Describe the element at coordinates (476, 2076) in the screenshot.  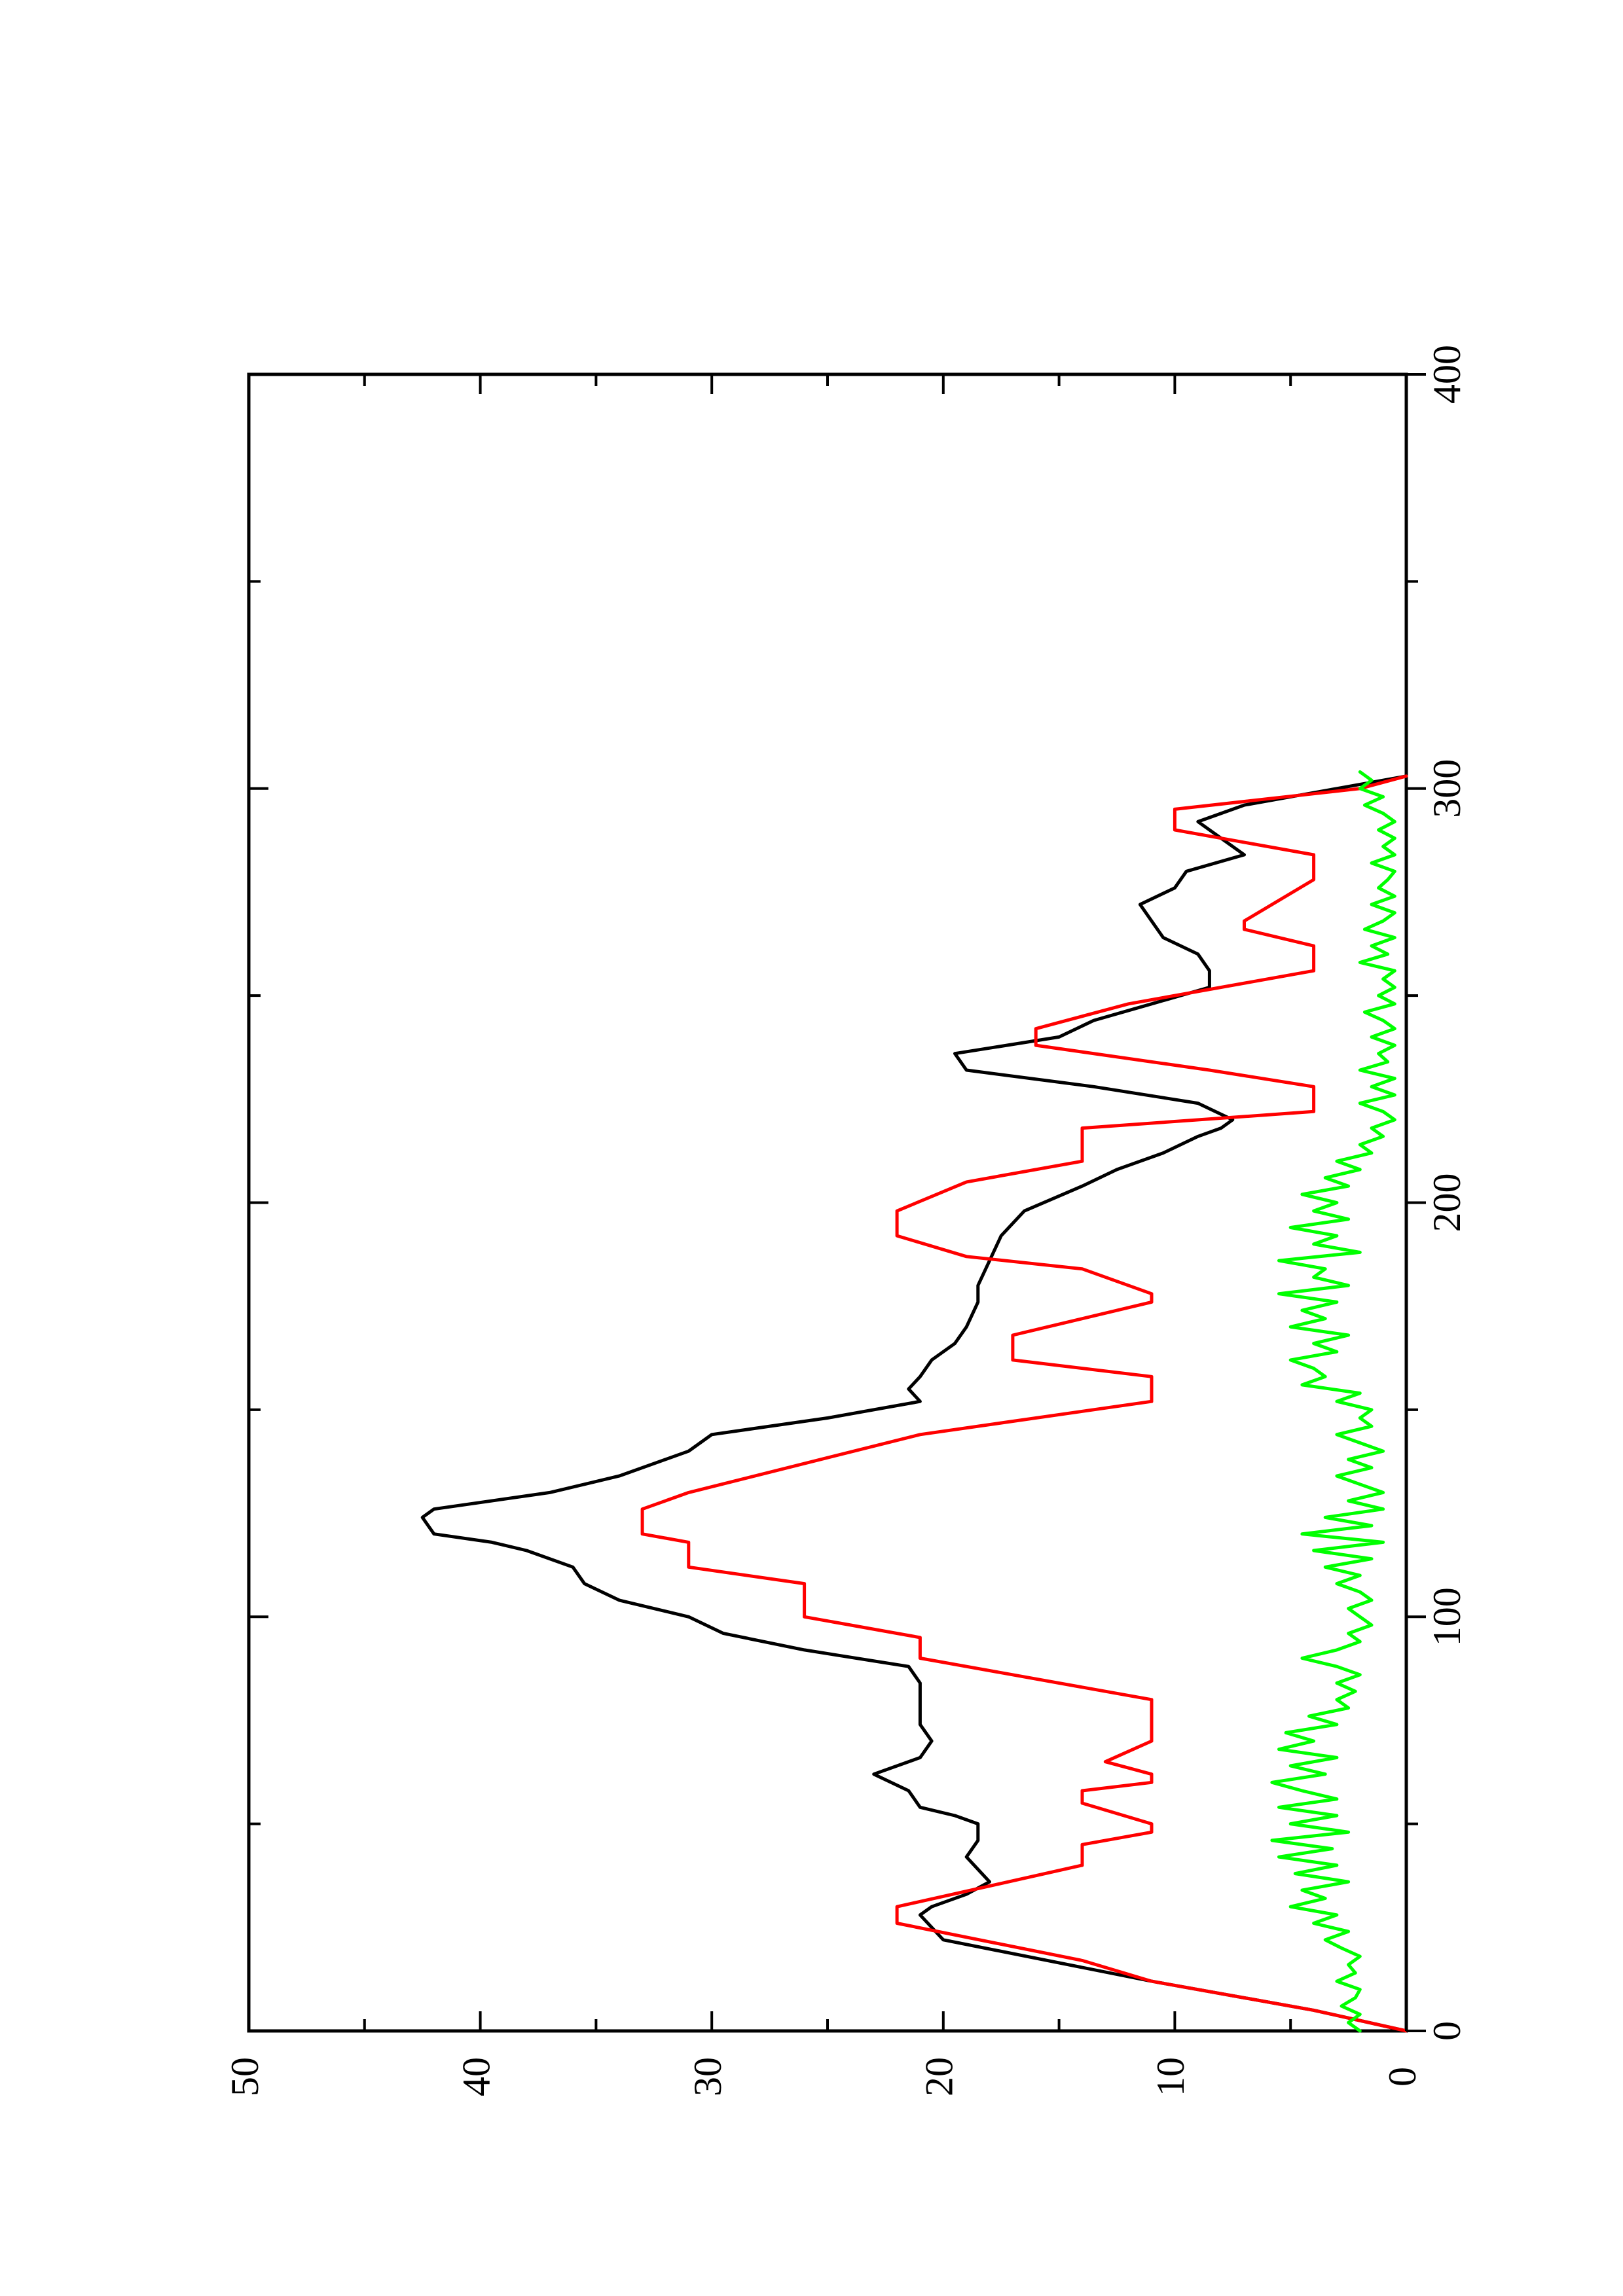
I see `y-tick-label-40: 40` at that location.